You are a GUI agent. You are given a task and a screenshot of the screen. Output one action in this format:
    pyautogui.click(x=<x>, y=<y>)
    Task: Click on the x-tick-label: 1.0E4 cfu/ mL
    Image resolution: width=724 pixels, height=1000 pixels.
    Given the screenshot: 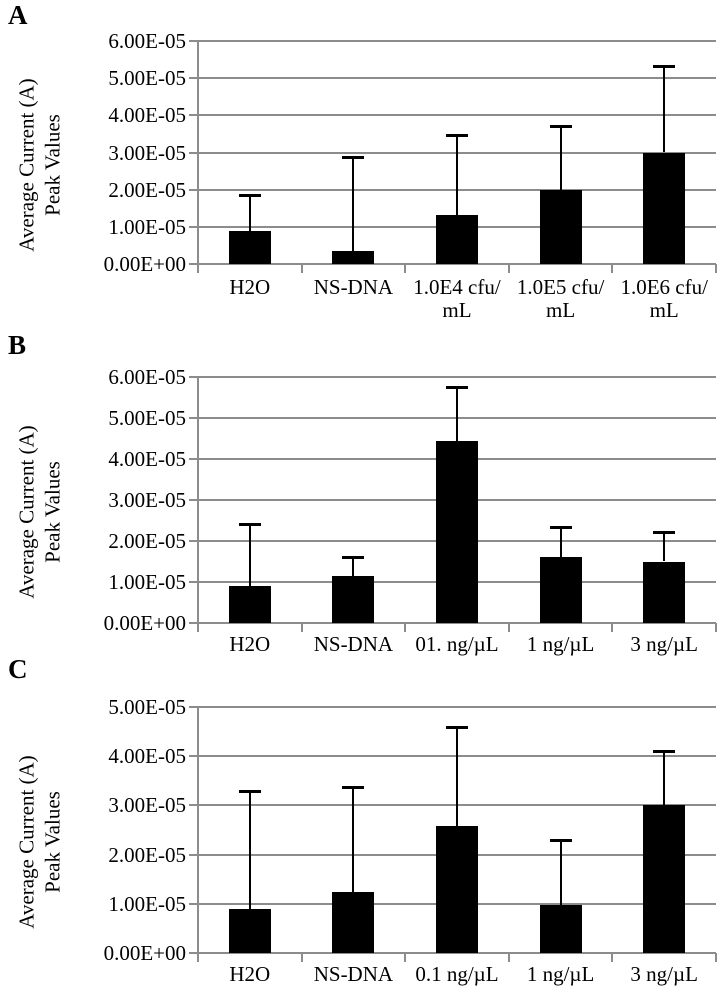 What is the action you would take?
    pyautogui.click(x=457, y=299)
    